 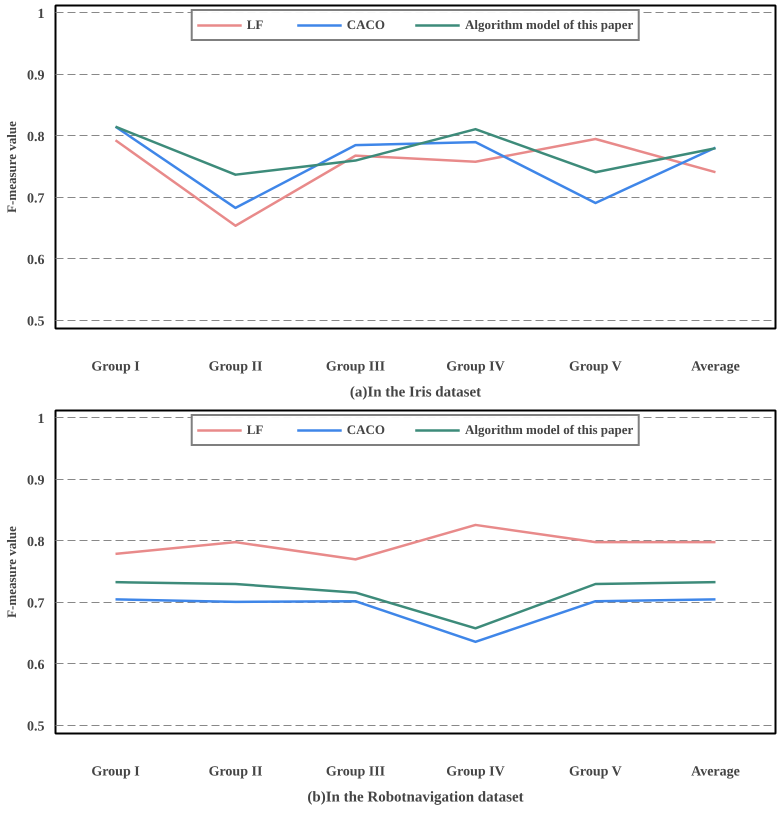 I want to click on text: (a)In the Iris dataset, so click(x=416, y=392).